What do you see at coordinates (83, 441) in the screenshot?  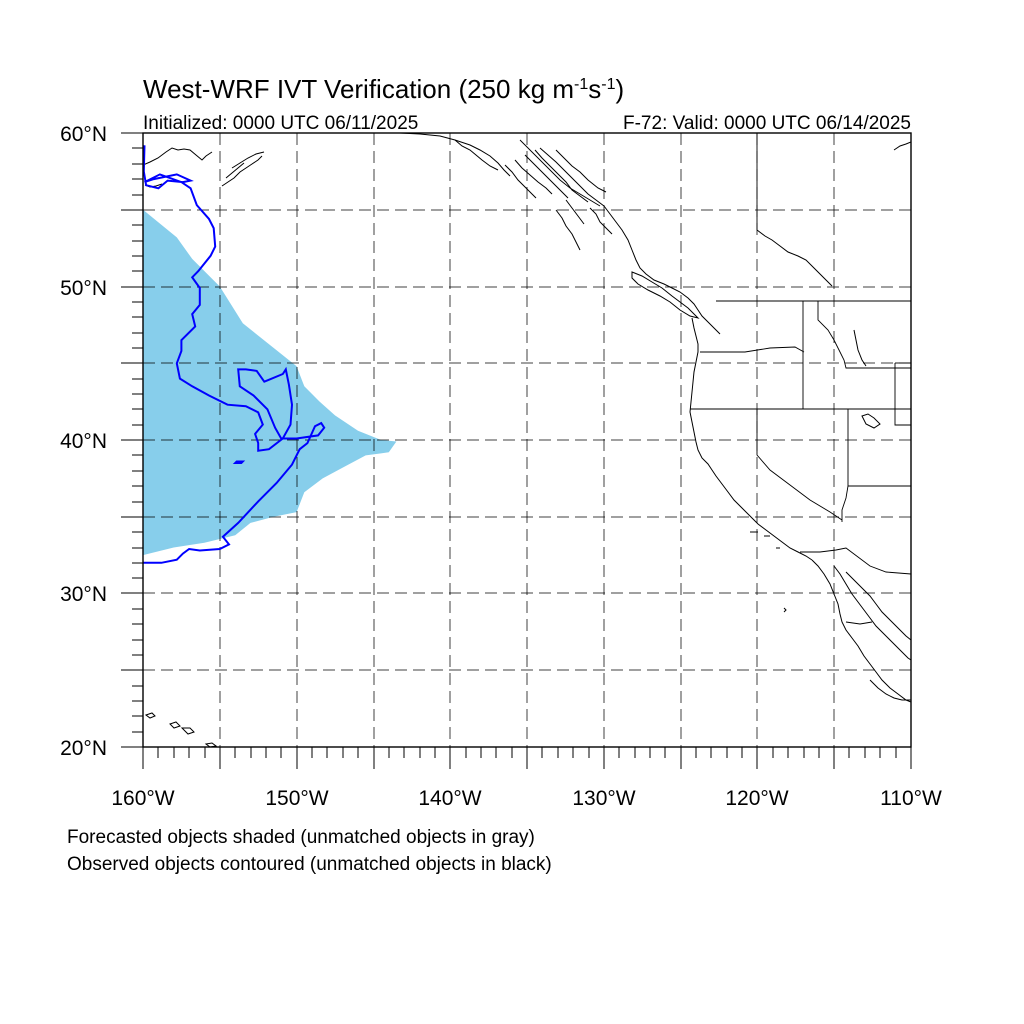 I see `lat-label-40n: 40°N` at bounding box center [83, 441].